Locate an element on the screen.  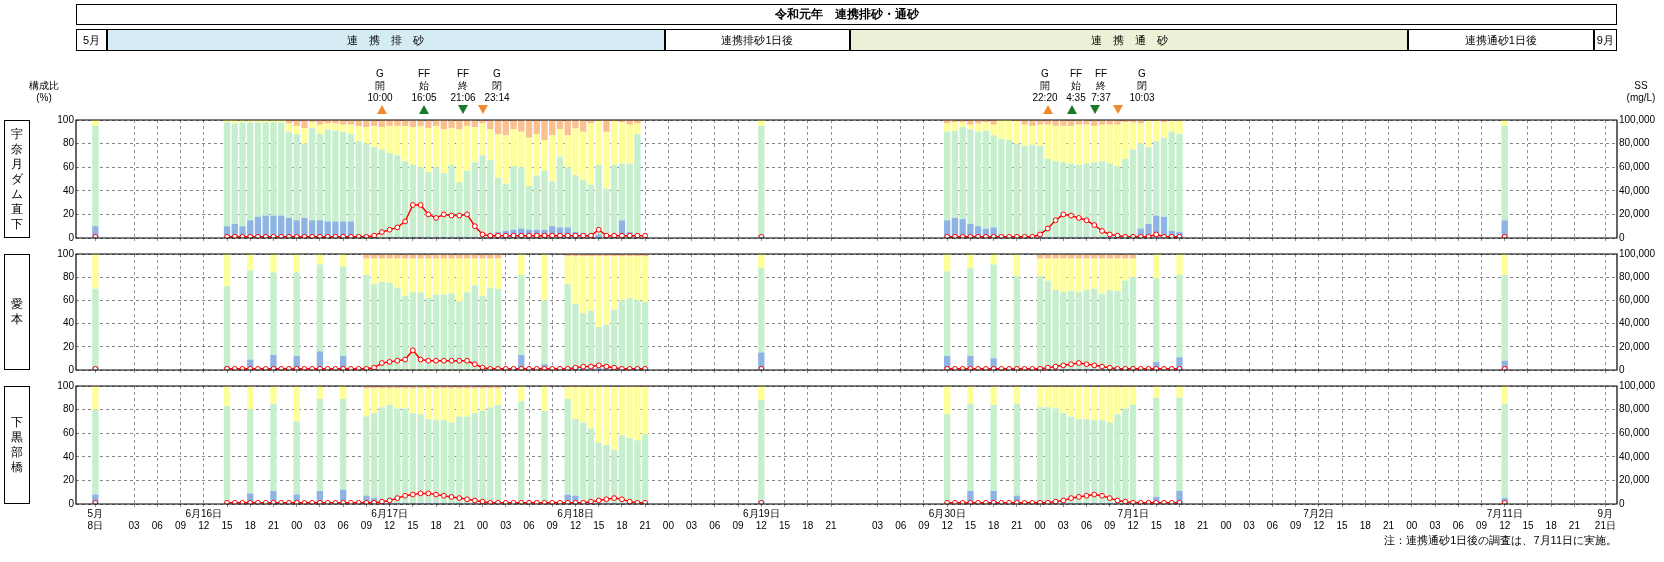
text: 下黒部橋 is located at coordinates (17, 445).